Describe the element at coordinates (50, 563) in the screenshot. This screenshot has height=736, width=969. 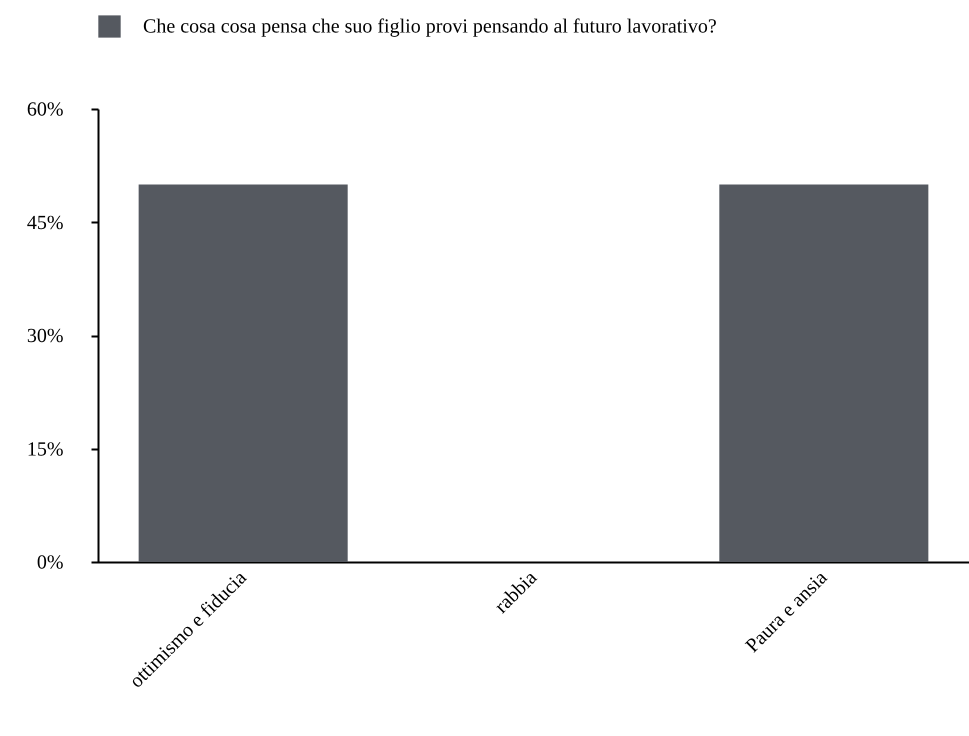
I see `y-tick-label: 0%` at that location.